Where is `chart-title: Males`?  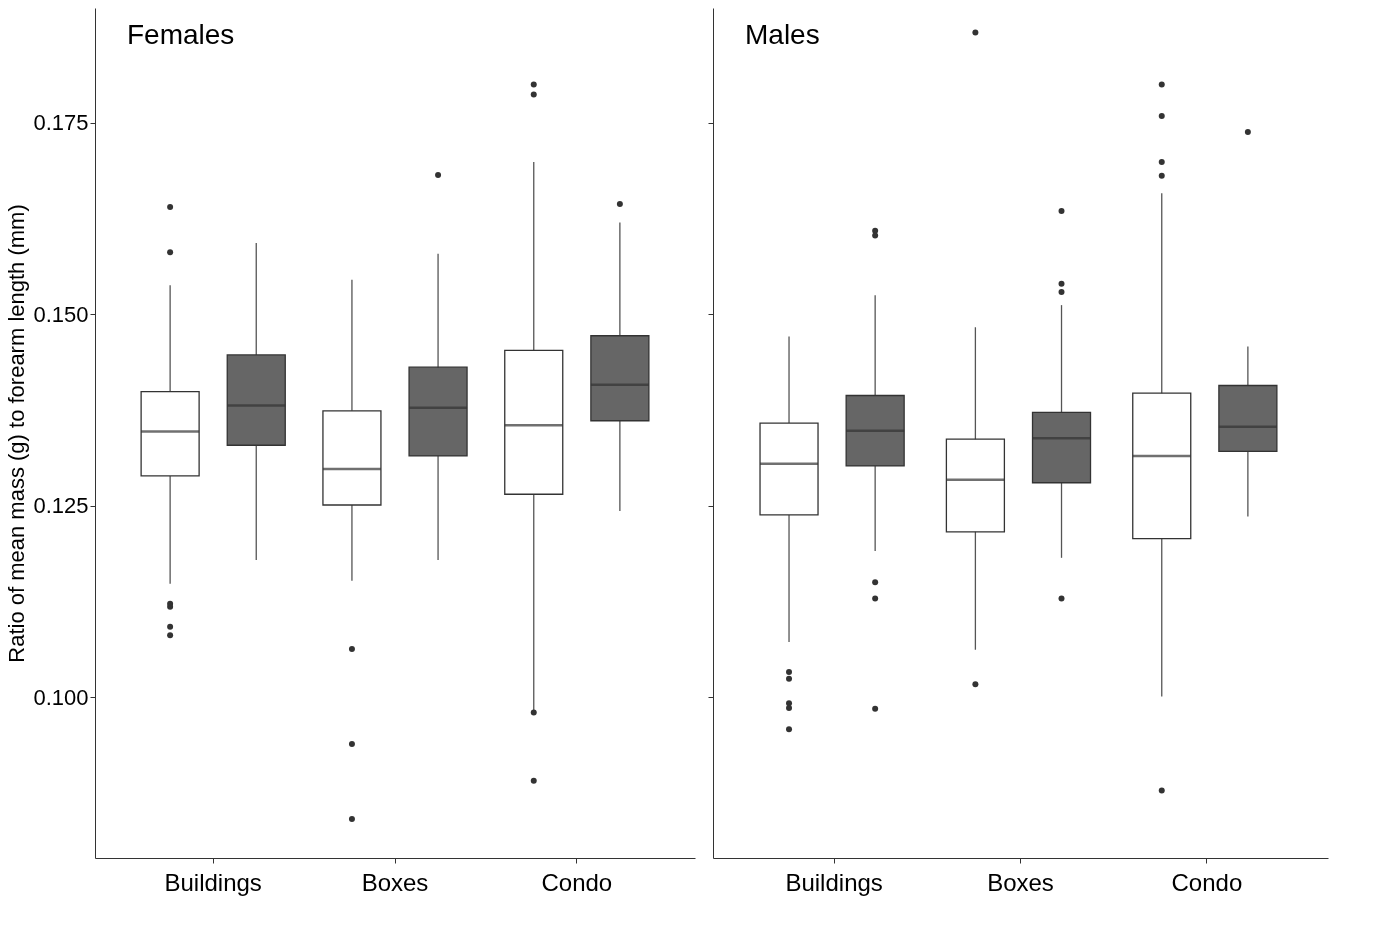
chart-title: Males is located at coordinates (782, 34).